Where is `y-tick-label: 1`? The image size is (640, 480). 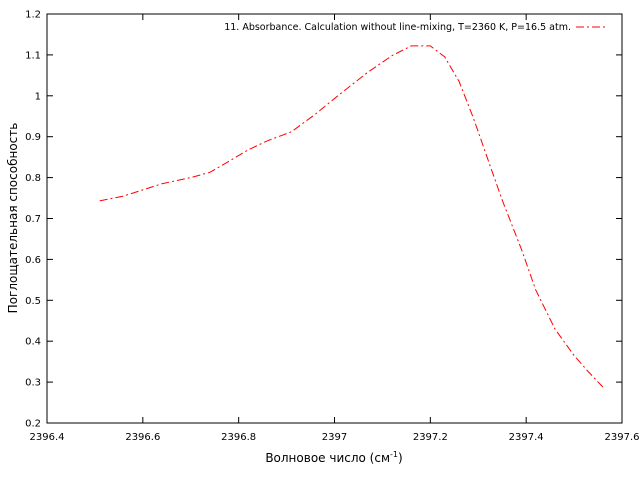
y-tick-label: 1 is located at coordinates (38, 96).